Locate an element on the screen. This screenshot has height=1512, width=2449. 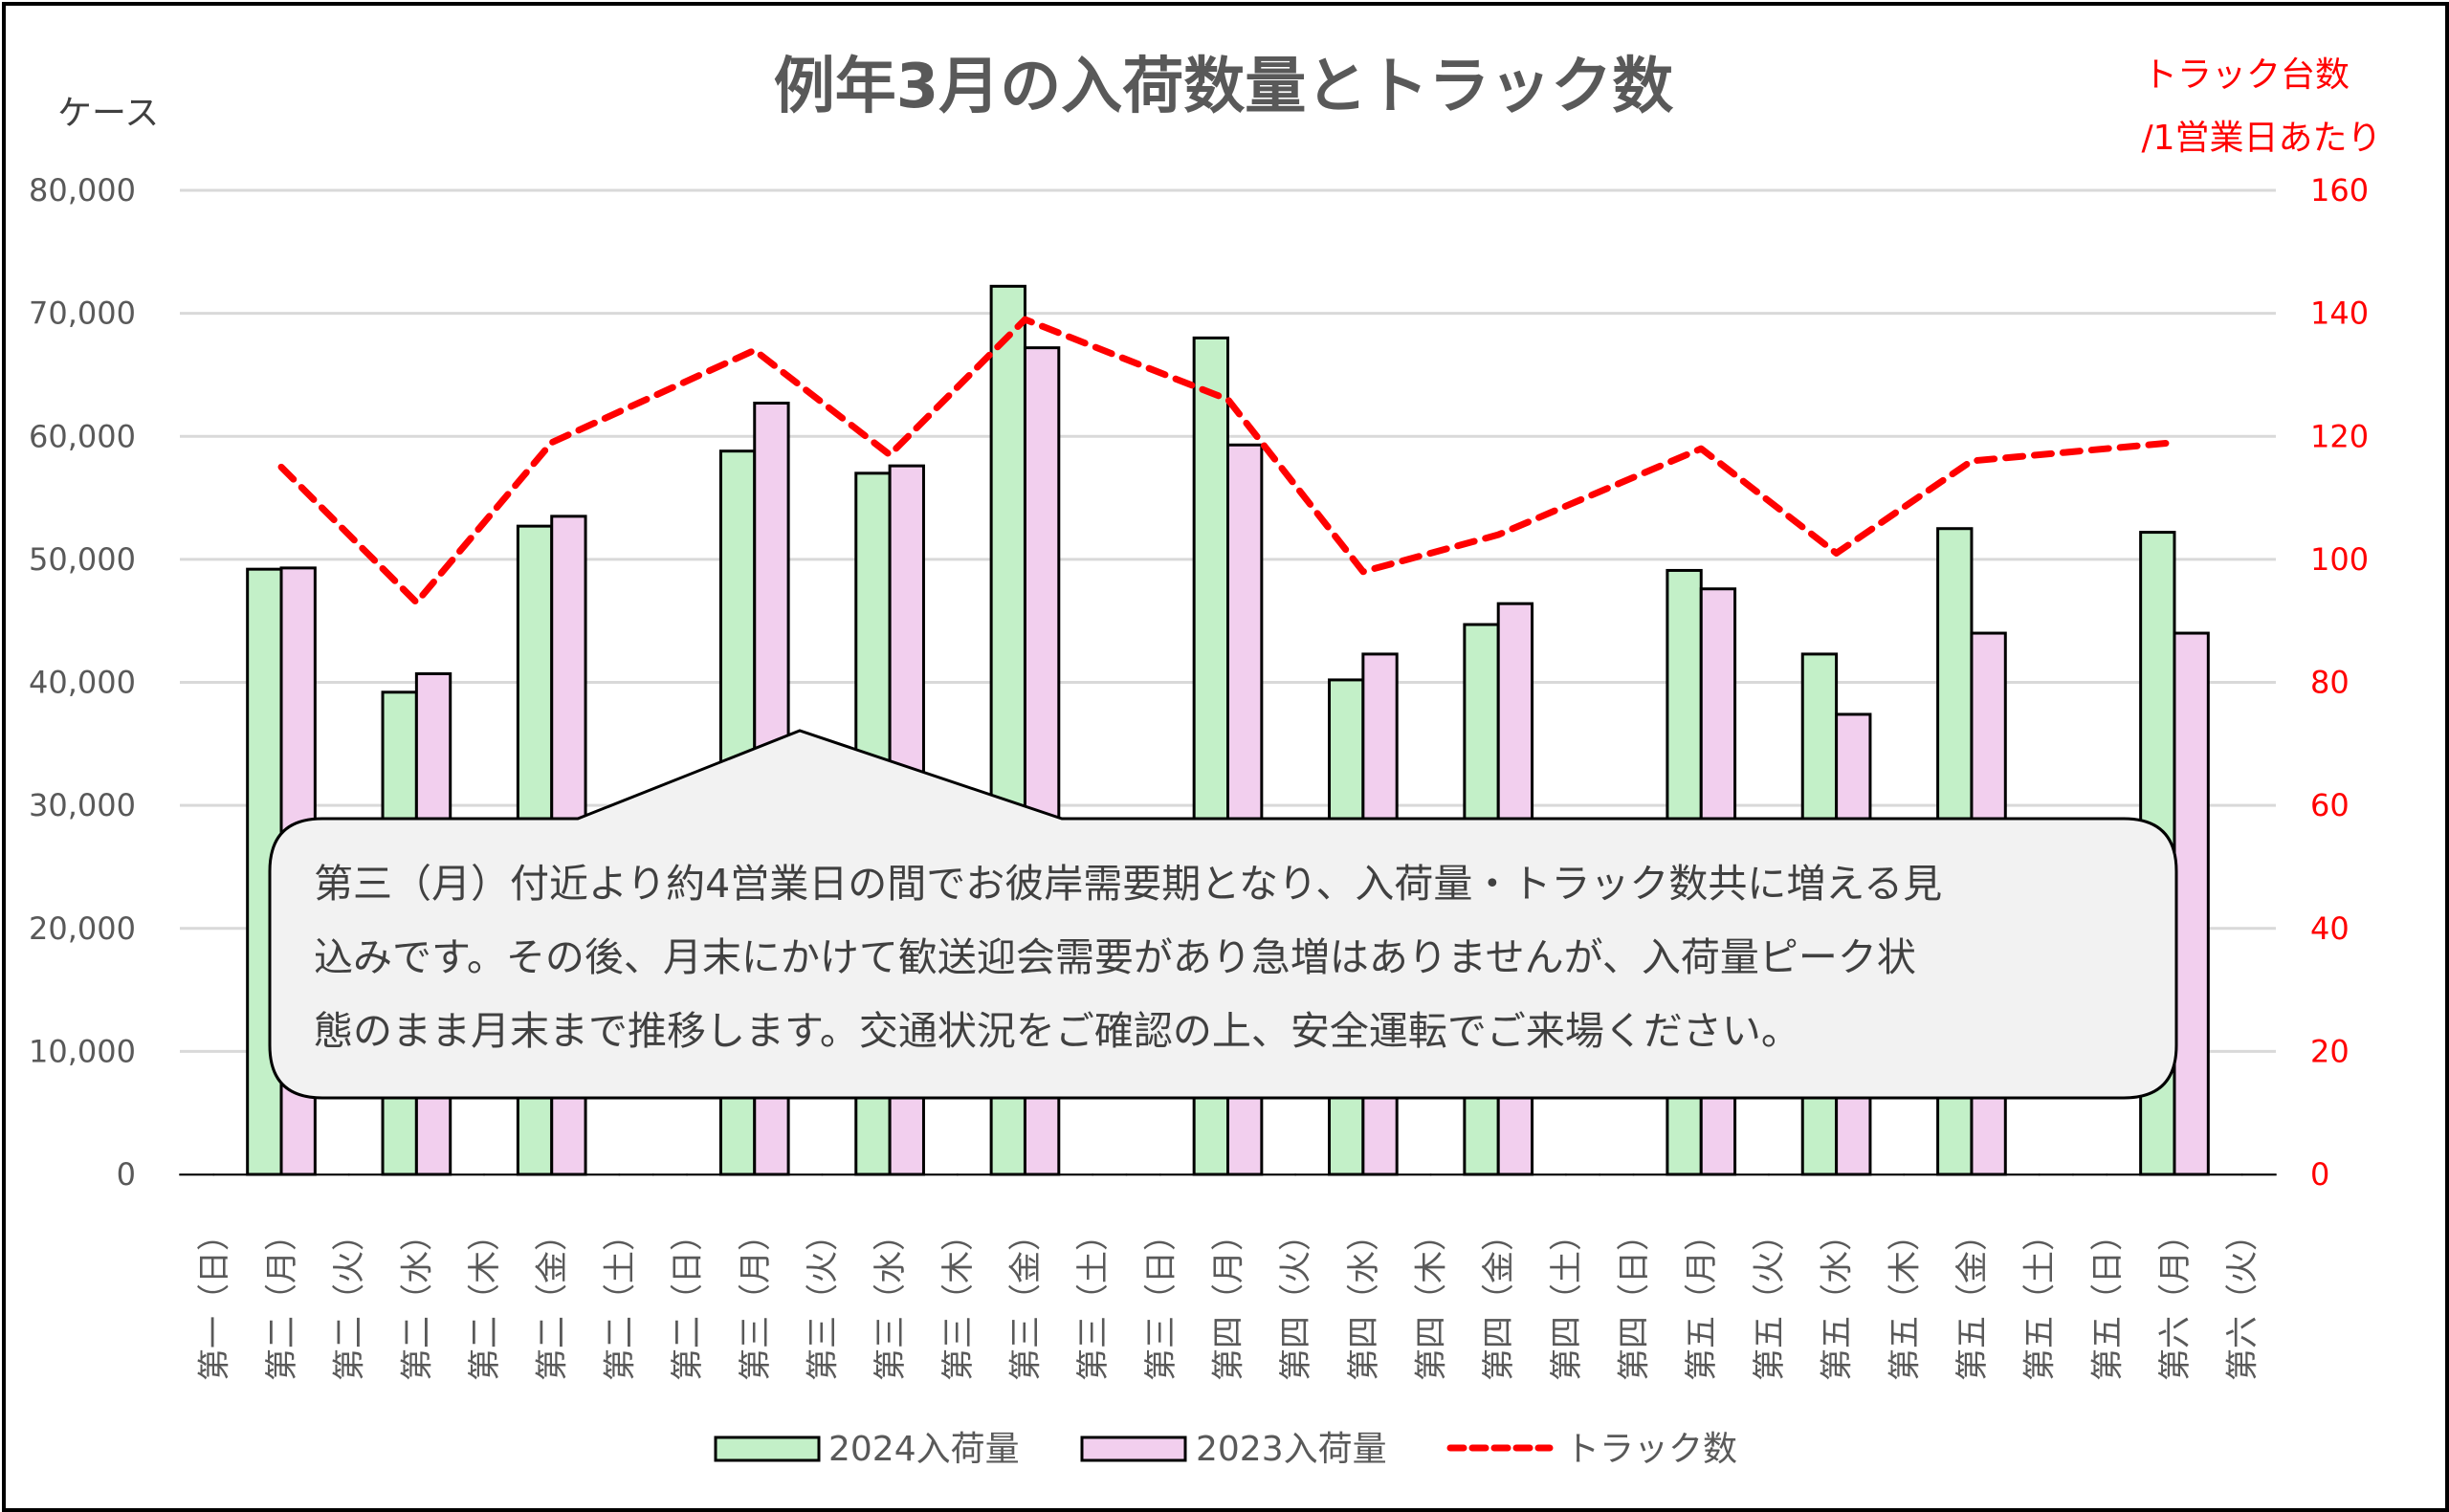
chart-title: 例年3月の入荷数量とトラック数 is located at coordinates (1224, 87).